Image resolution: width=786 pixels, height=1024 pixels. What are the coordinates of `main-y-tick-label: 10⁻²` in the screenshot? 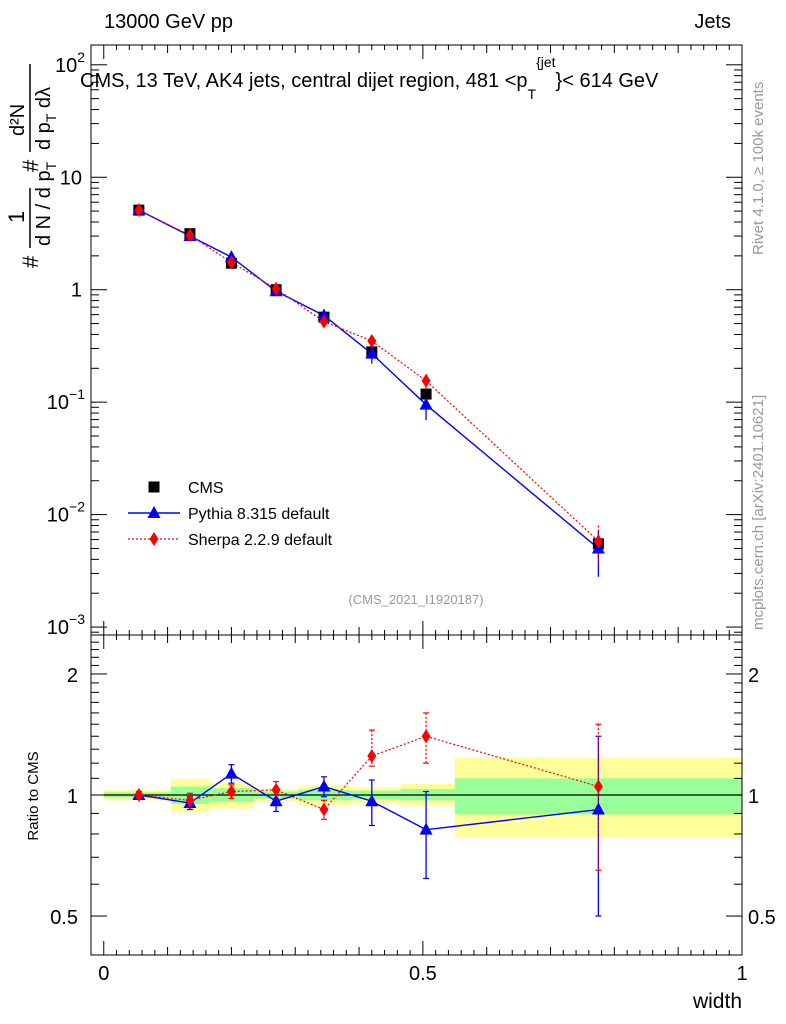 It's located at (66, 513).